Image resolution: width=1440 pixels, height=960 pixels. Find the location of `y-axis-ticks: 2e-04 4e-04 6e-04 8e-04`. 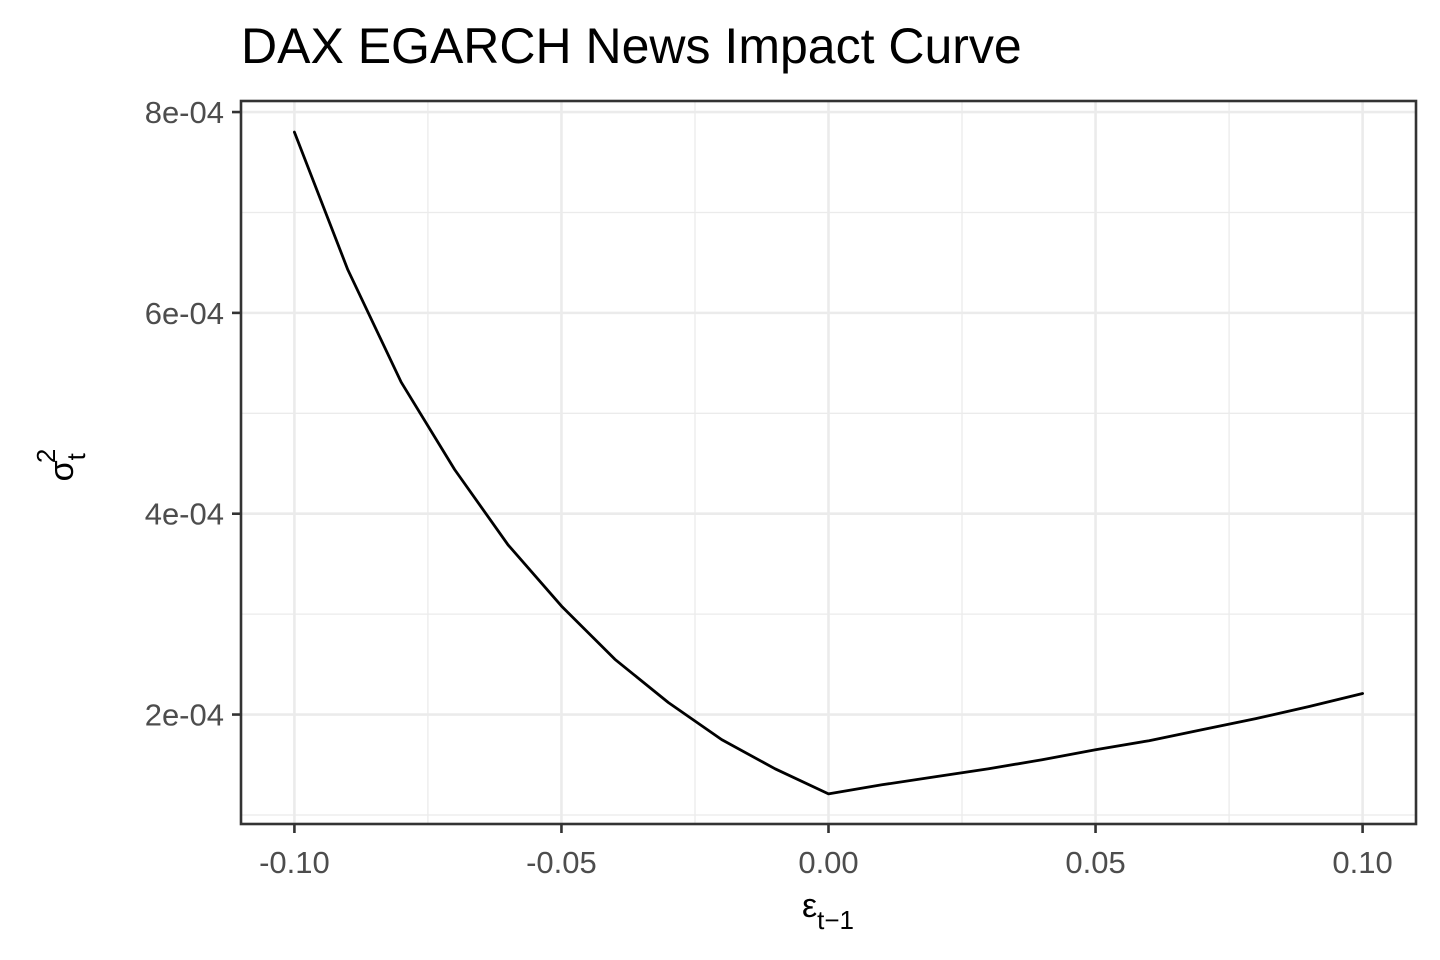

y-axis-ticks: 2e-04 4e-04 6e-04 8e-04 is located at coordinates (193, 414).